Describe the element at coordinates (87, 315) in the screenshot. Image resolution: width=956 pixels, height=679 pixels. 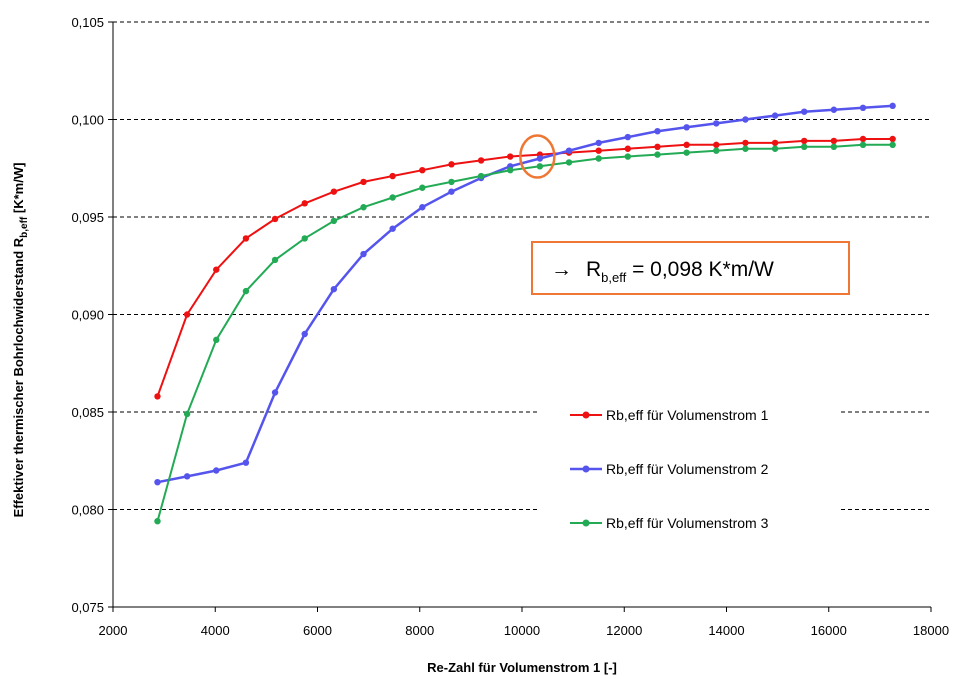
I see `y-tick-label-3: 0,090` at that location.